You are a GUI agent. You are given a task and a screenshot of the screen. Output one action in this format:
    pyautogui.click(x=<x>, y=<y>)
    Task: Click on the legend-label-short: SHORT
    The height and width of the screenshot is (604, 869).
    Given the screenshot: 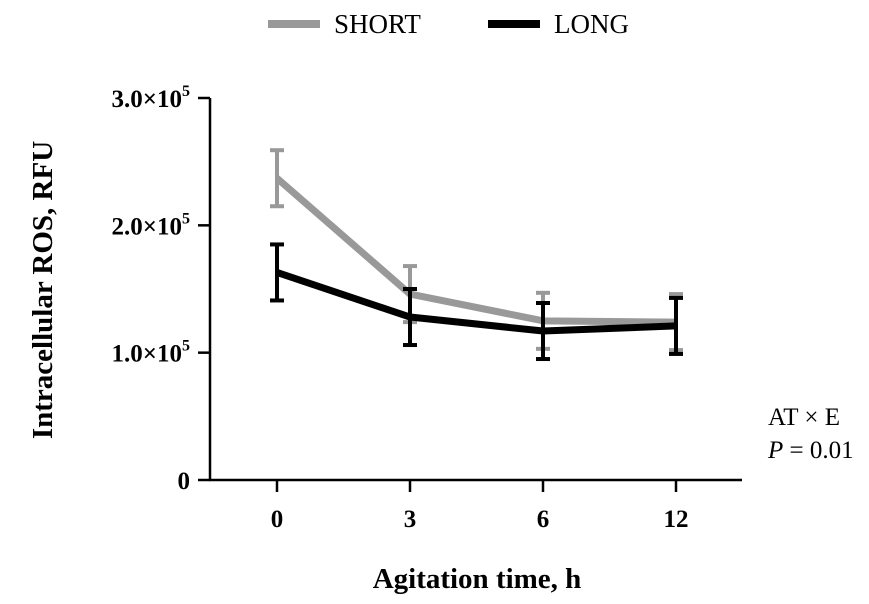 What is the action you would take?
    pyautogui.click(x=377, y=24)
    